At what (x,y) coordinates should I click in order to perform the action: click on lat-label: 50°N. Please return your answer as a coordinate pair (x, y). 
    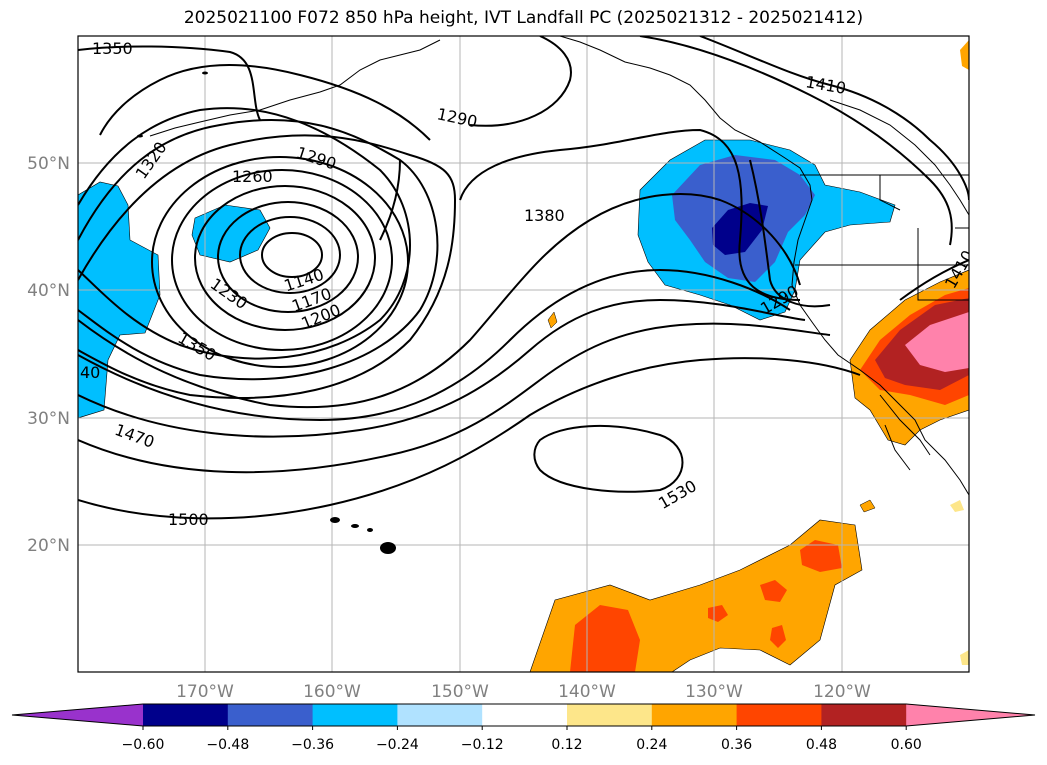
    Looking at the image, I should click on (48, 164).